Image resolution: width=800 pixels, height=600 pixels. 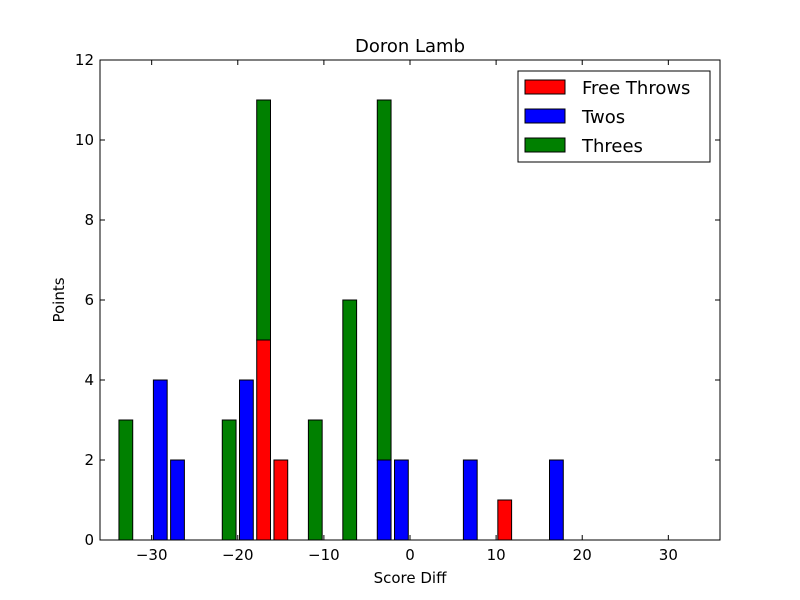 What do you see at coordinates (152, 555) in the screenshot?
I see `x-tick-label: −30` at bounding box center [152, 555].